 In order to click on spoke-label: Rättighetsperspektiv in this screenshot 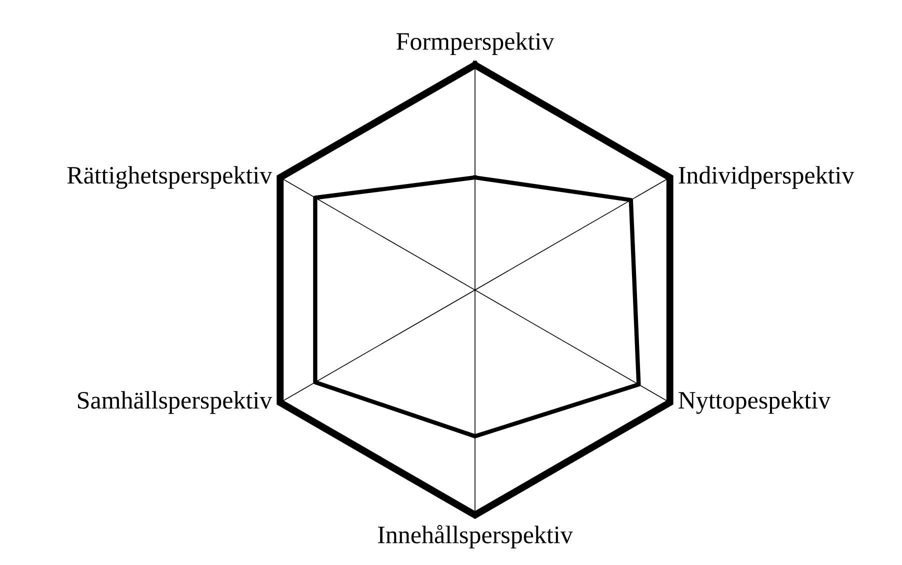, I will do `click(169, 177)`.